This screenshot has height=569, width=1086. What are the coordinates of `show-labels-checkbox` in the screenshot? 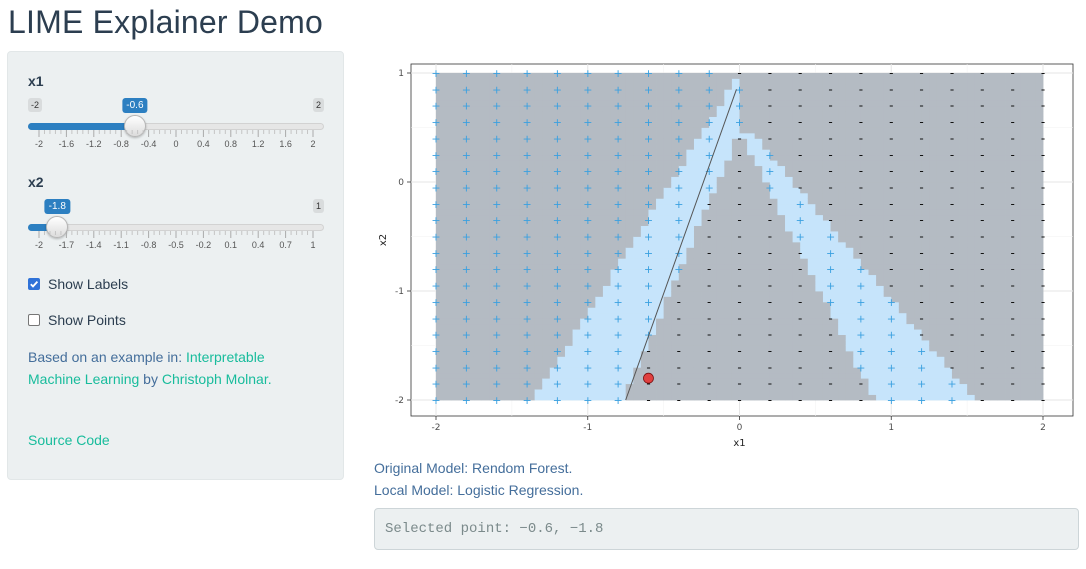 It's located at (34, 284).